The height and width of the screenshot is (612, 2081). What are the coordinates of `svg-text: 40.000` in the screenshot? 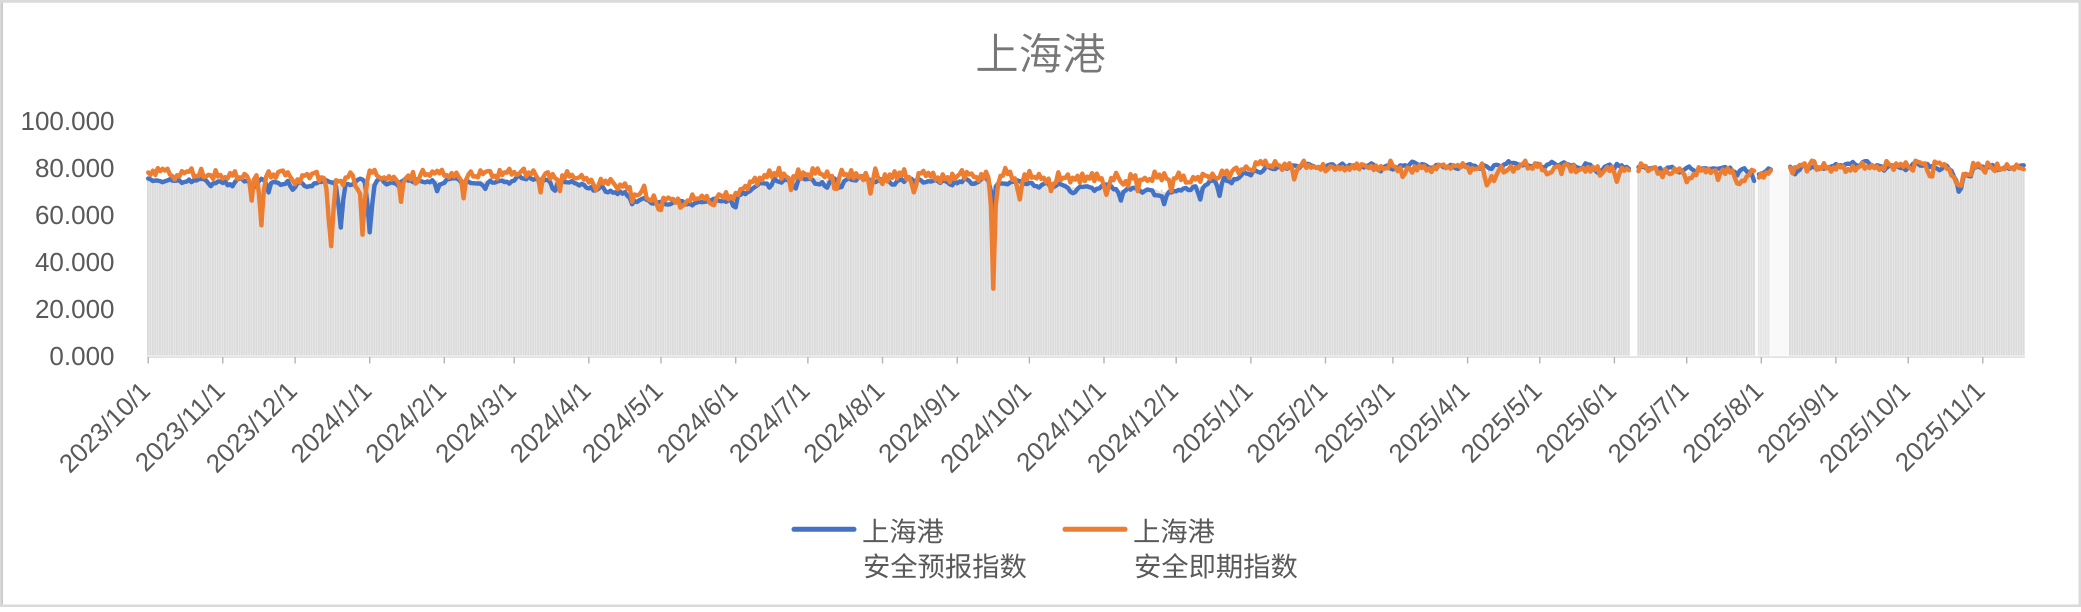 It's located at (75, 262).